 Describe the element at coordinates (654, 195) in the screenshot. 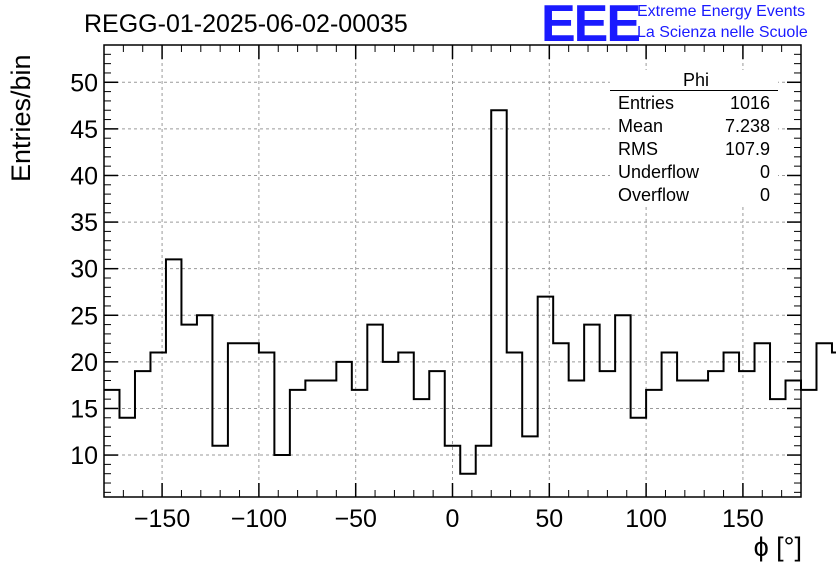

I see `stats-label: Overflow` at that location.